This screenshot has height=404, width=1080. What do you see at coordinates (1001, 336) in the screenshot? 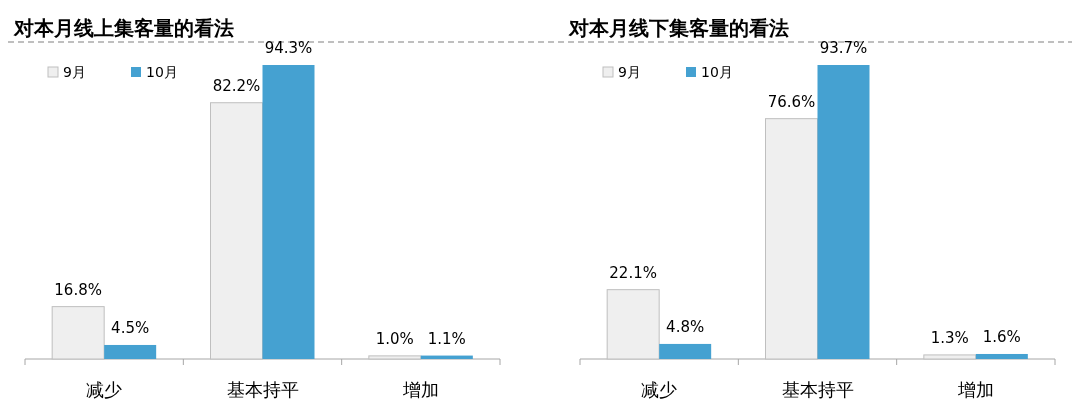
I see `data-label: 1.6%` at bounding box center [1001, 336].